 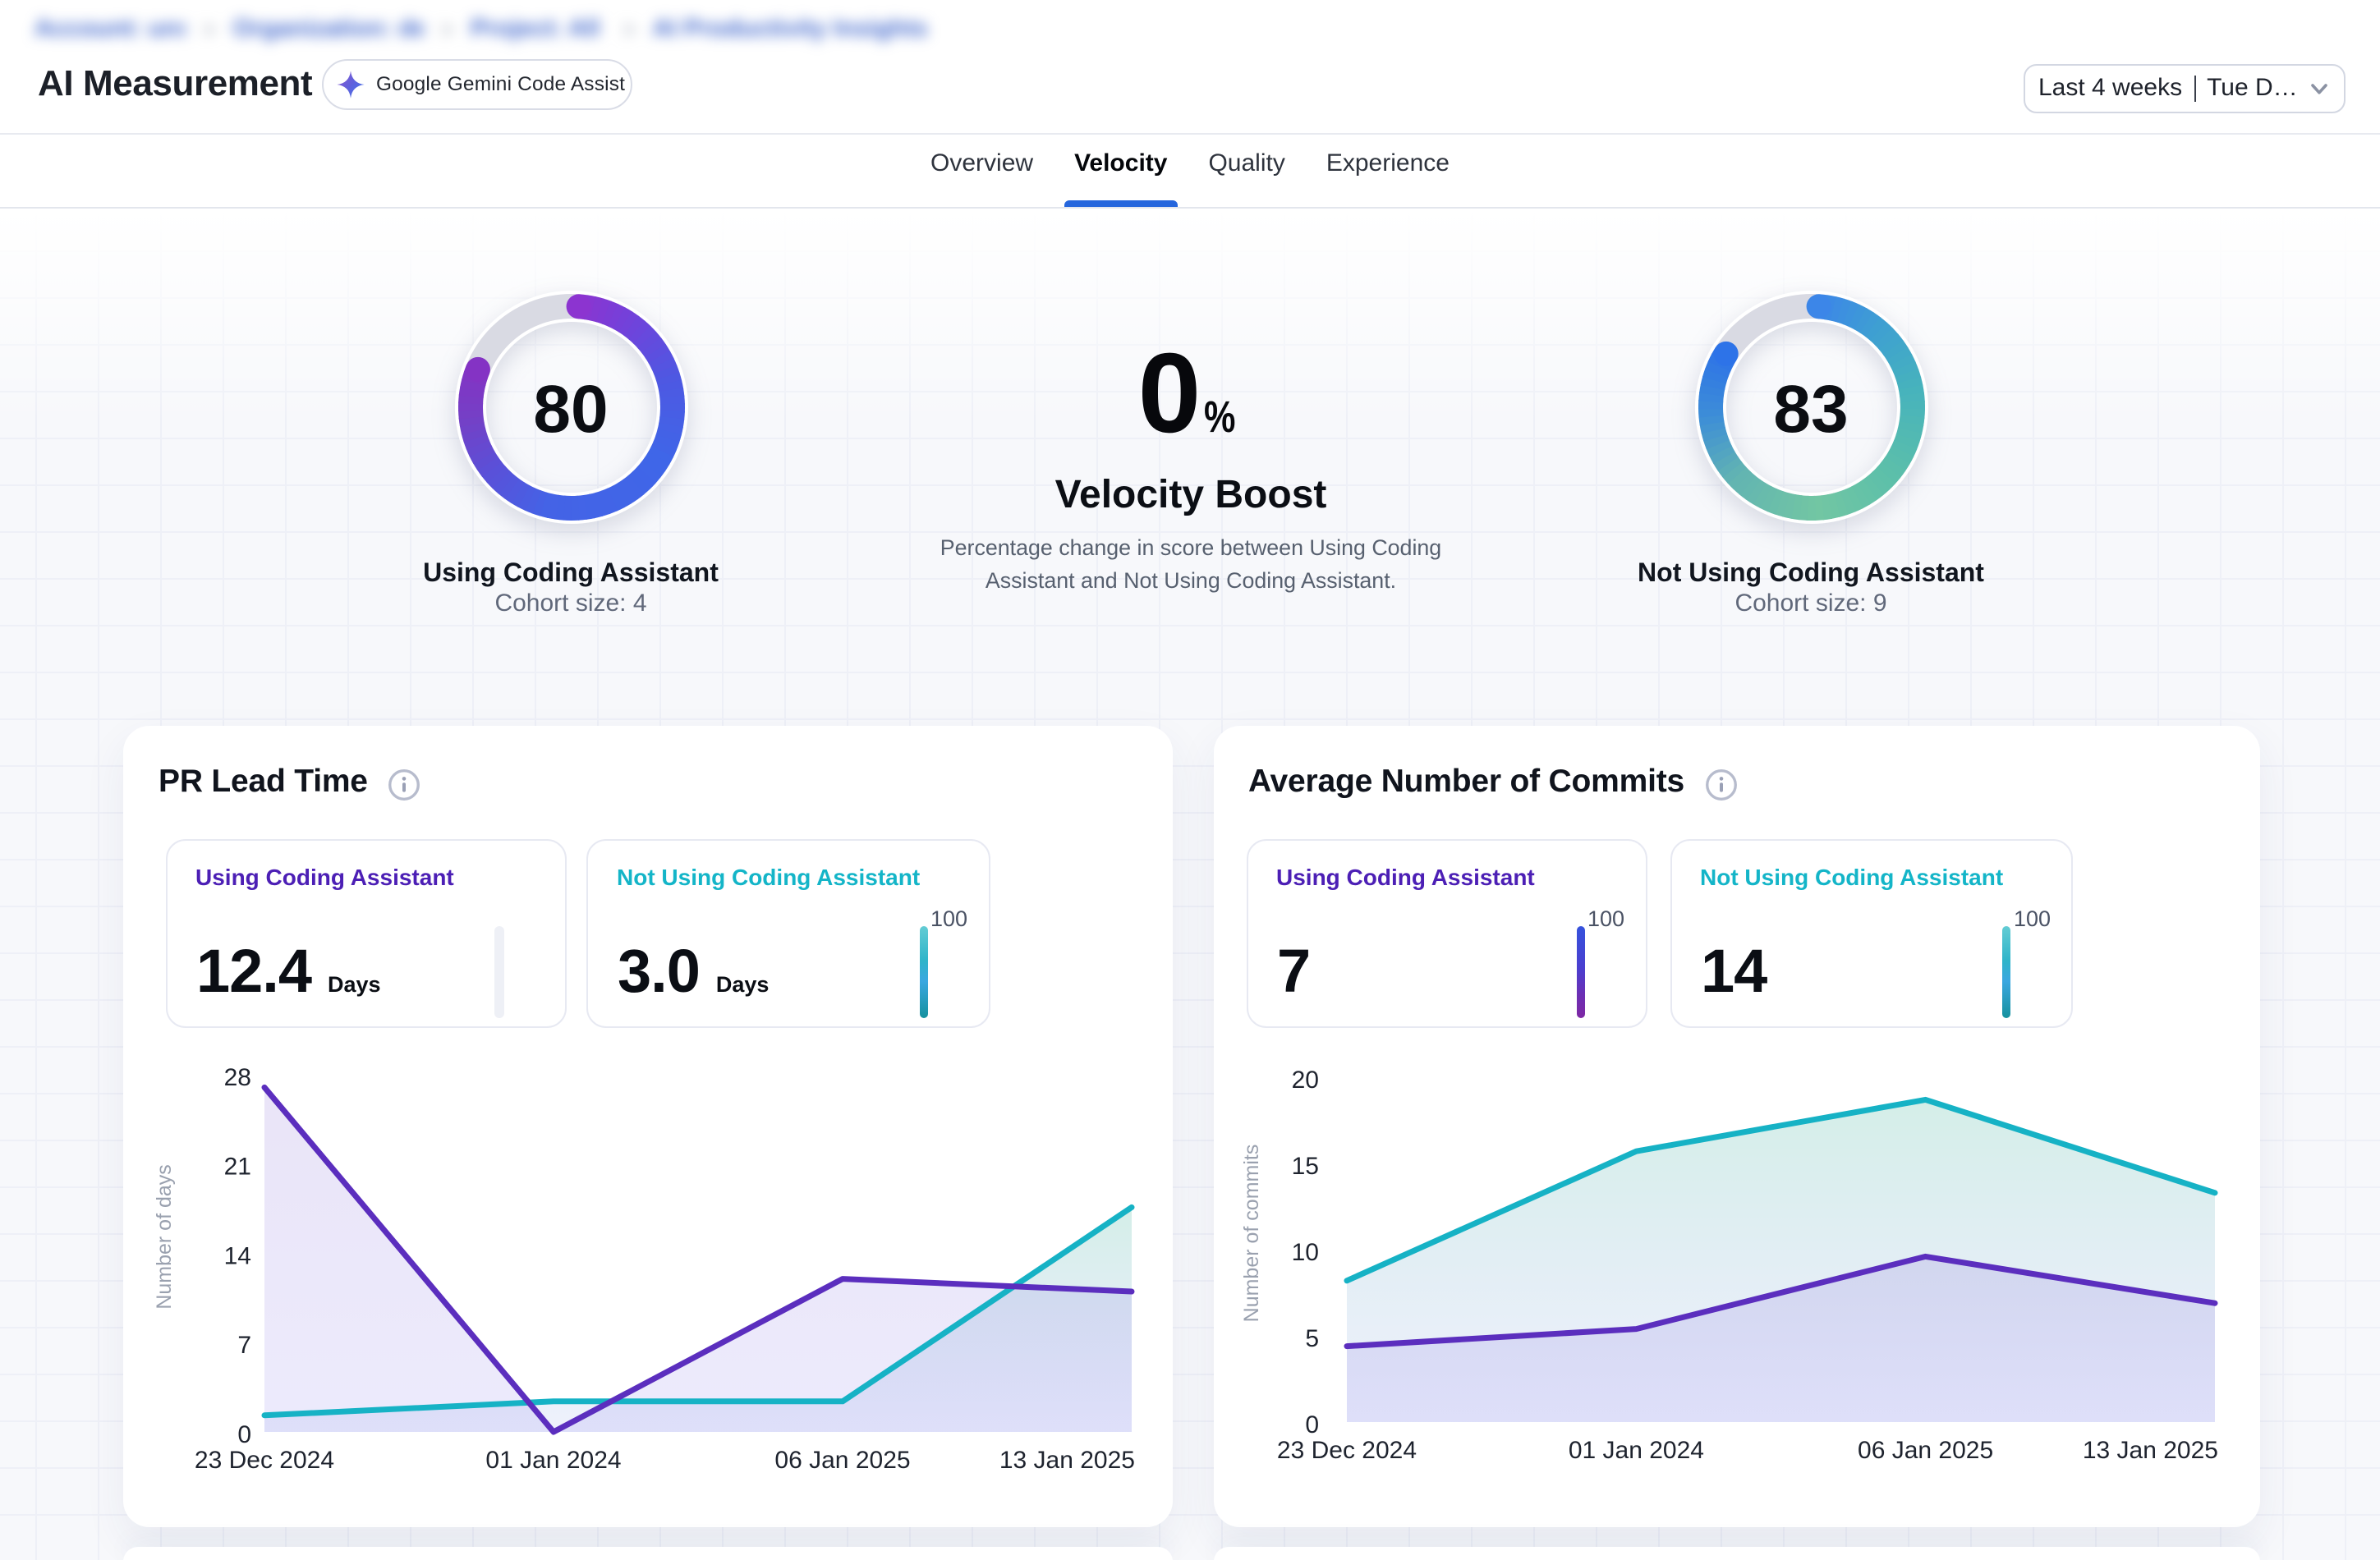 What do you see at coordinates (1304, 1252) in the screenshot?
I see `svg-text: 10` at bounding box center [1304, 1252].